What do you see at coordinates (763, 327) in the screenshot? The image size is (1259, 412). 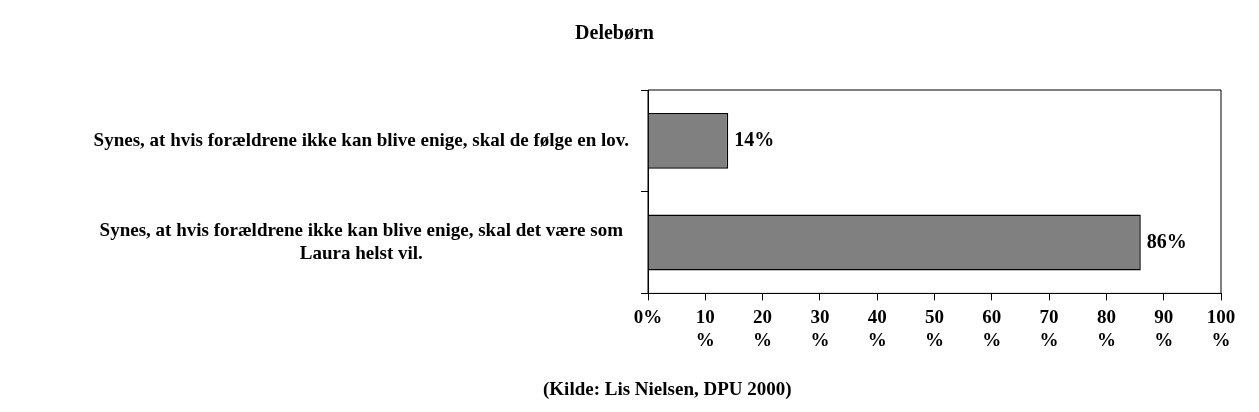 I see `x-tick-label: 20 %` at bounding box center [763, 327].